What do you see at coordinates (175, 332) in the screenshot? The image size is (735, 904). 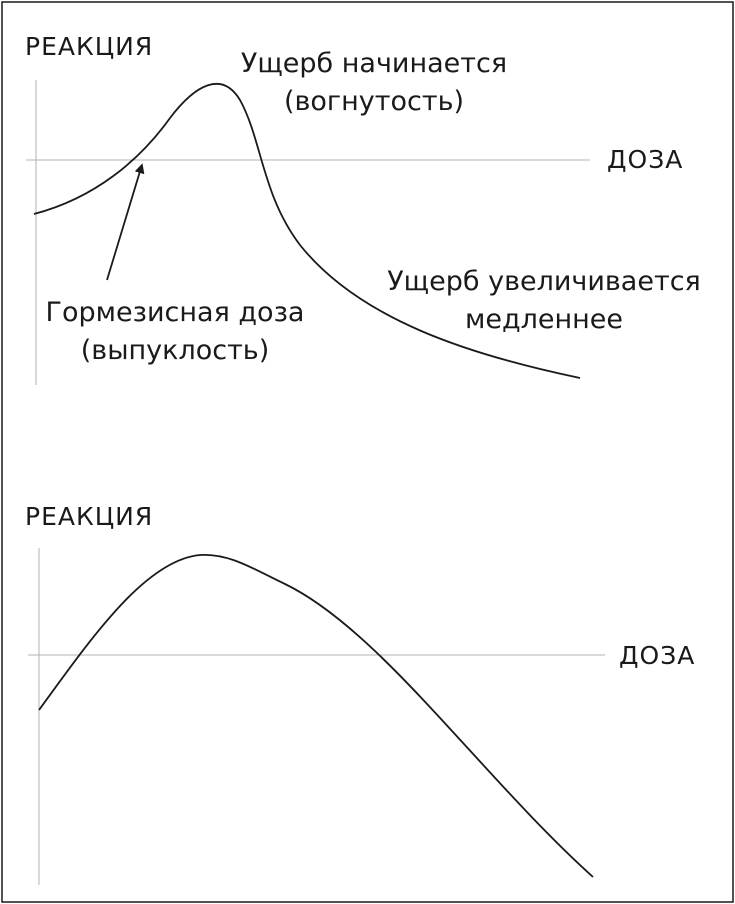 I see `annotation-hormesis: Гормезисная доза (выпуклость)` at bounding box center [175, 332].